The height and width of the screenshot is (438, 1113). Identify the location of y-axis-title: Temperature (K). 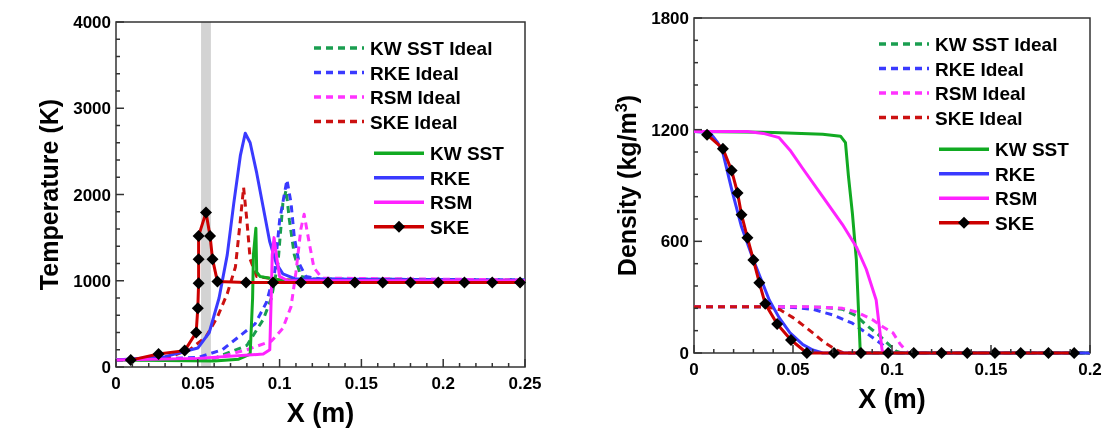
(49, 194).